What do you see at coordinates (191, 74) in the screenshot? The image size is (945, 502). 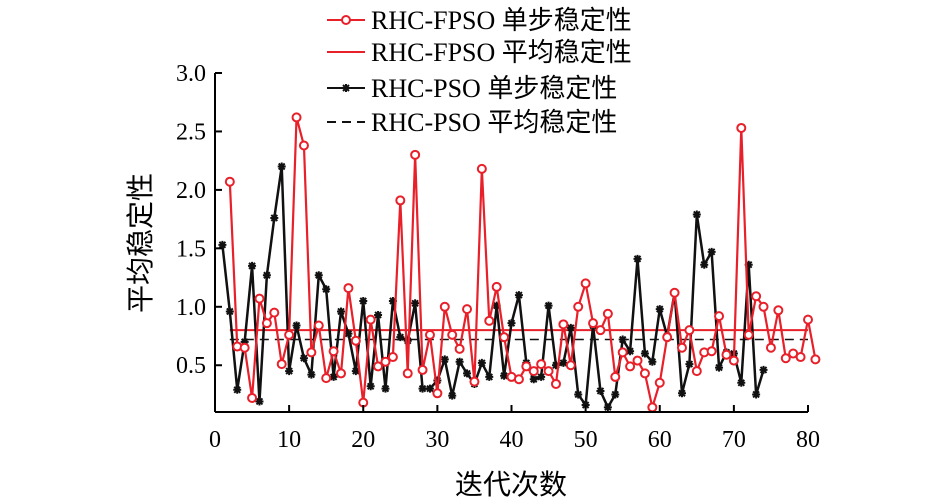 I see `y-tick-label: 3.0` at bounding box center [191, 74].